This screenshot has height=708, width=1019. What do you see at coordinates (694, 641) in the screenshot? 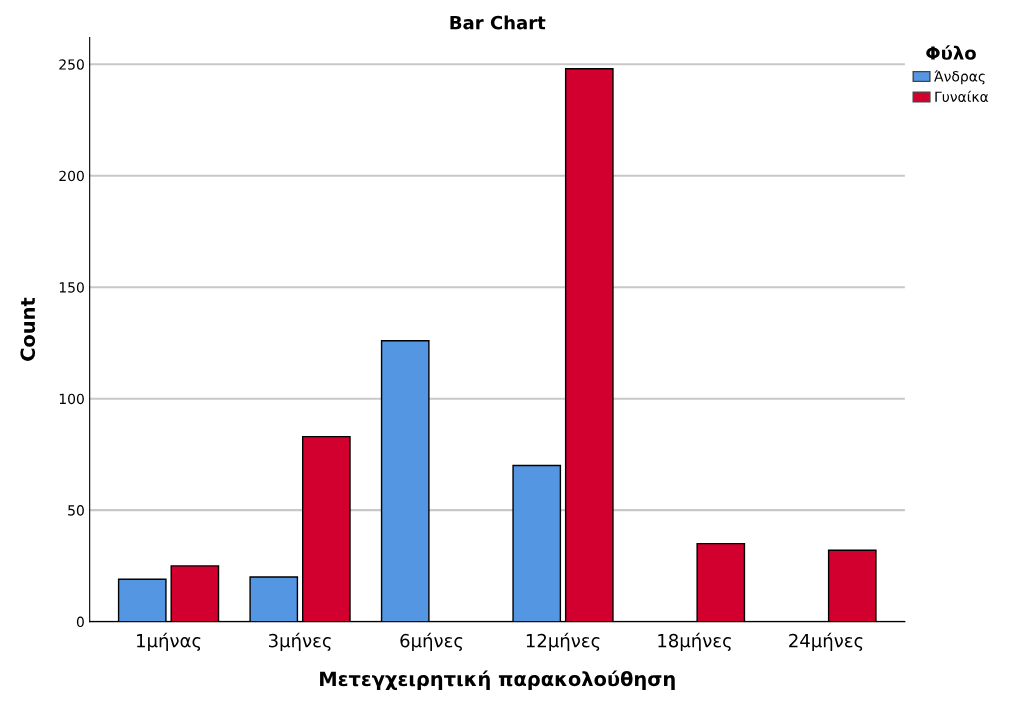
I see `x-tick-label: 18μήνες` at bounding box center [694, 641].